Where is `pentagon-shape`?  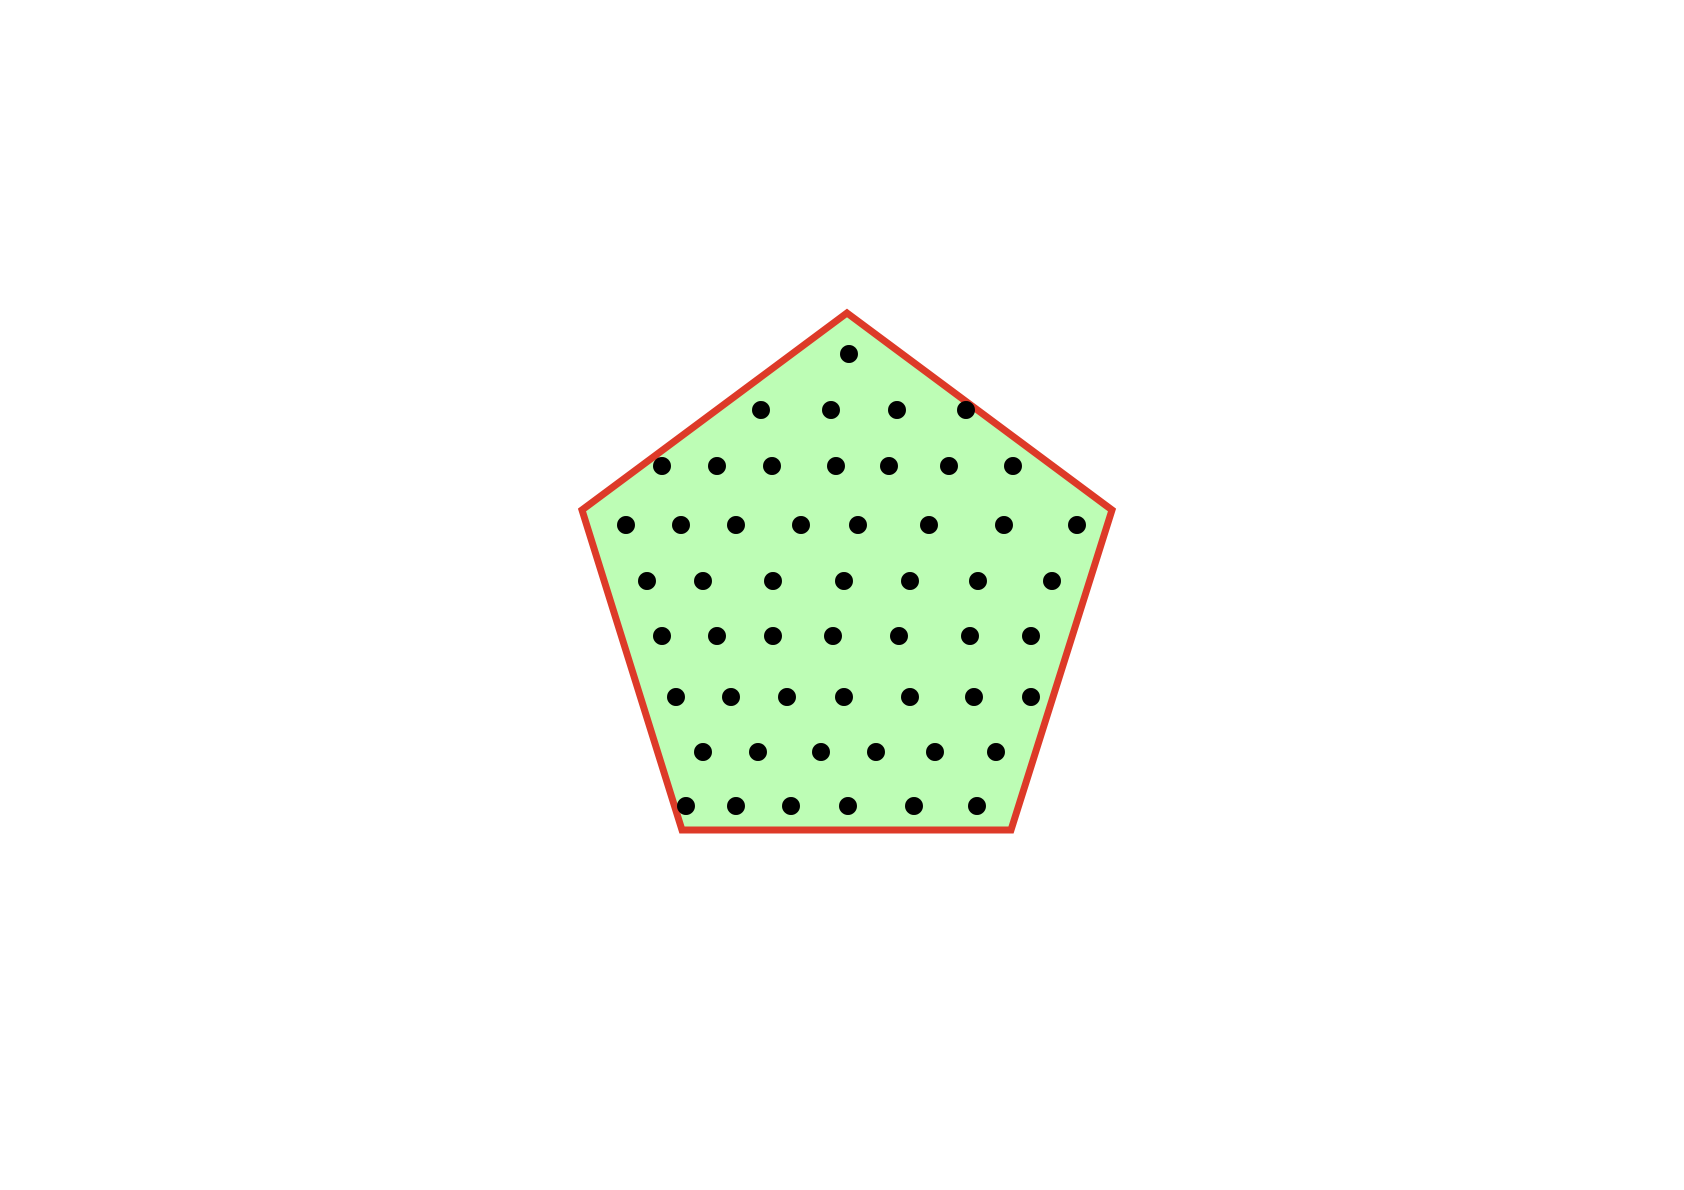
pentagon-shape is located at coordinates (847, 571).